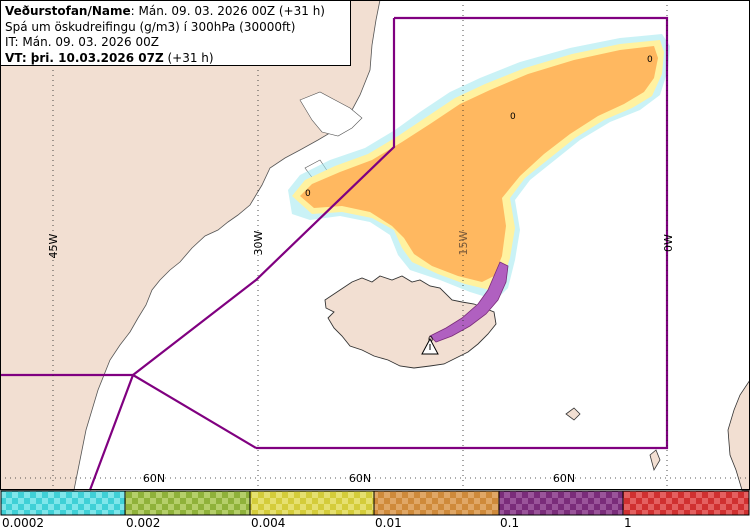 This screenshot has width=750, height=532. I want to click on legend-tick-label: 0.01, so click(388, 523).